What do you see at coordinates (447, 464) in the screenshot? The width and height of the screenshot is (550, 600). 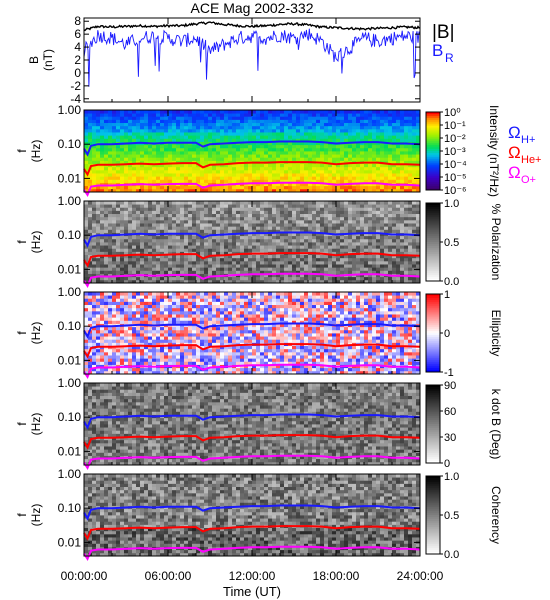 I see `colorbar-tick-label: 0` at bounding box center [447, 464].